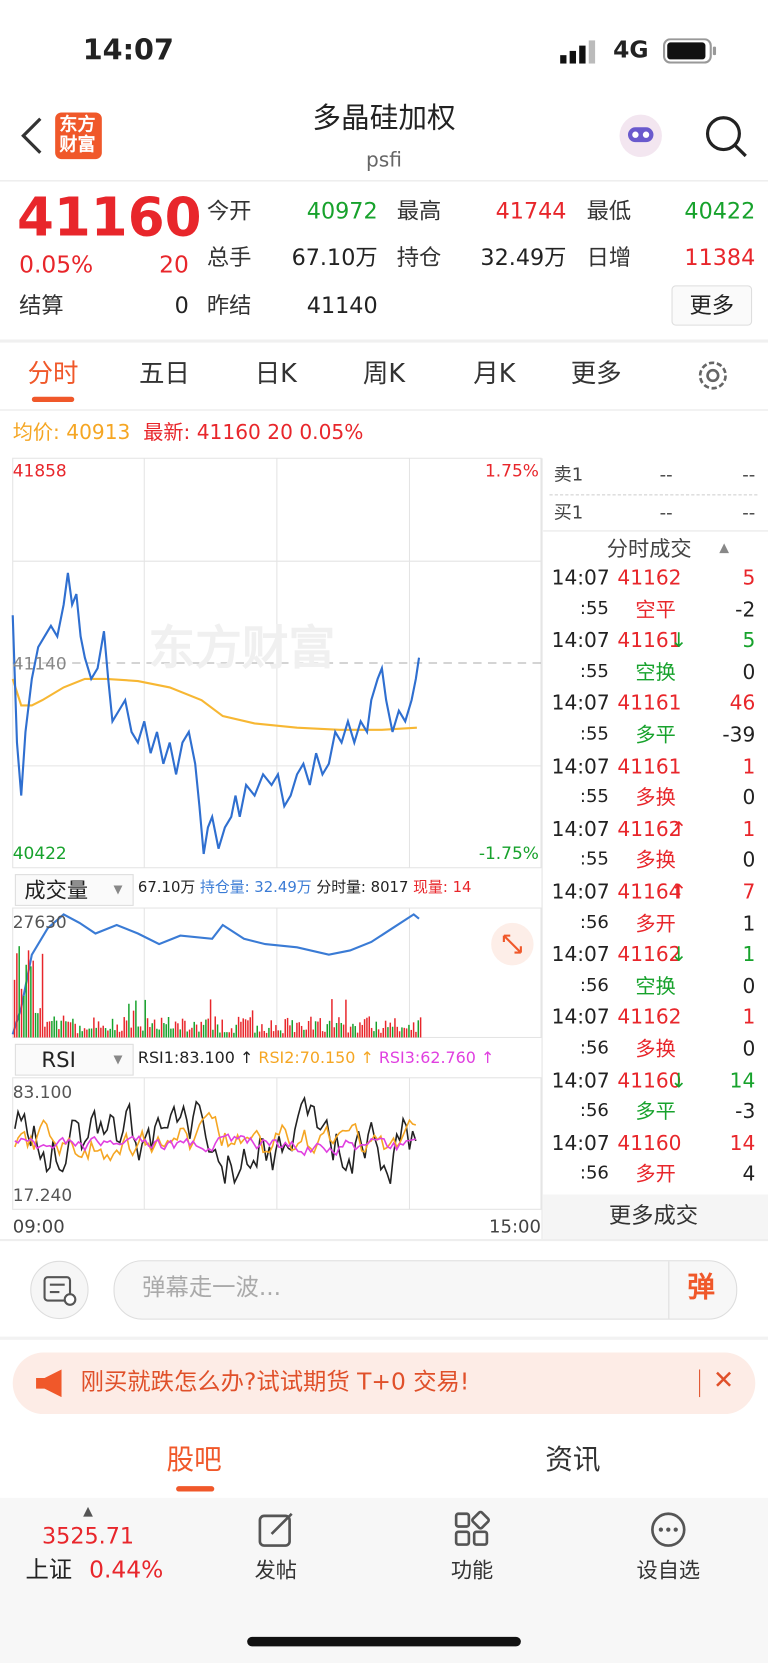  What do you see at coordinates (342, 305) in the screenshot?
I see `prev-settle: 41140` at bounding box center [342, 305].